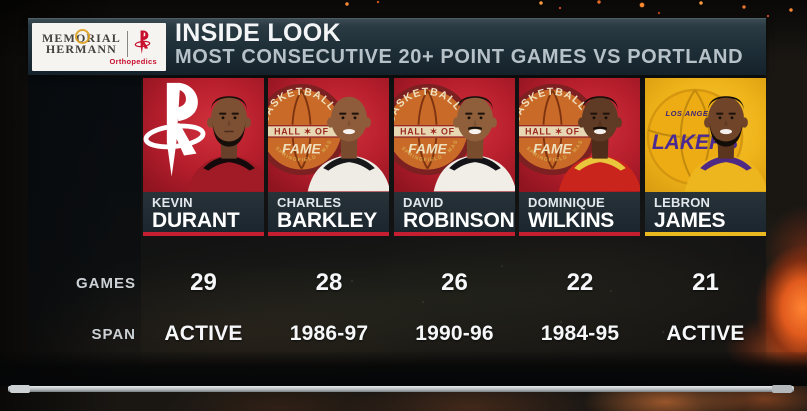  Describe the element at coordinates (403, 369) in the screenshot. I see `screen-bottom-shade` at that location.